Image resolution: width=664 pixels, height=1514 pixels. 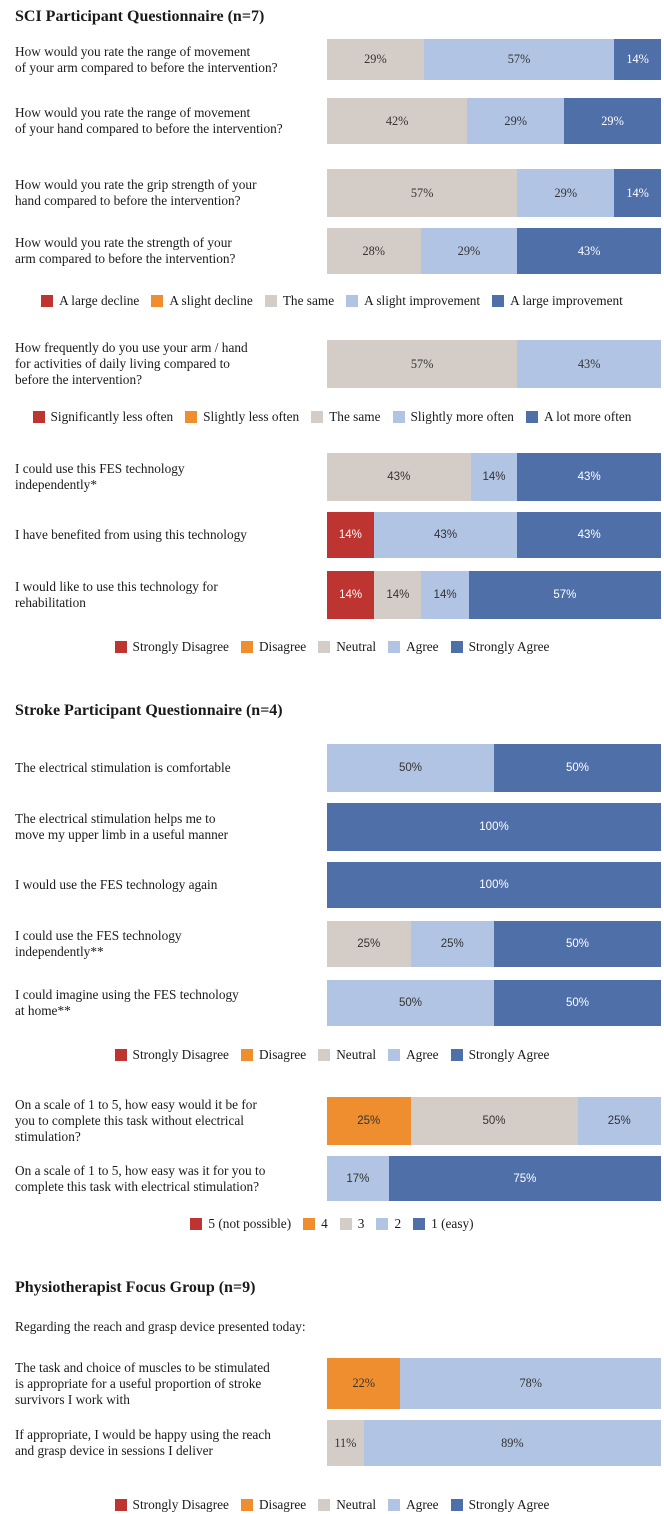 What do you see at coordinates (102, 417) in the screenshot?
I see `legend-item: Significantly less often` at bounding box center [102, 417].